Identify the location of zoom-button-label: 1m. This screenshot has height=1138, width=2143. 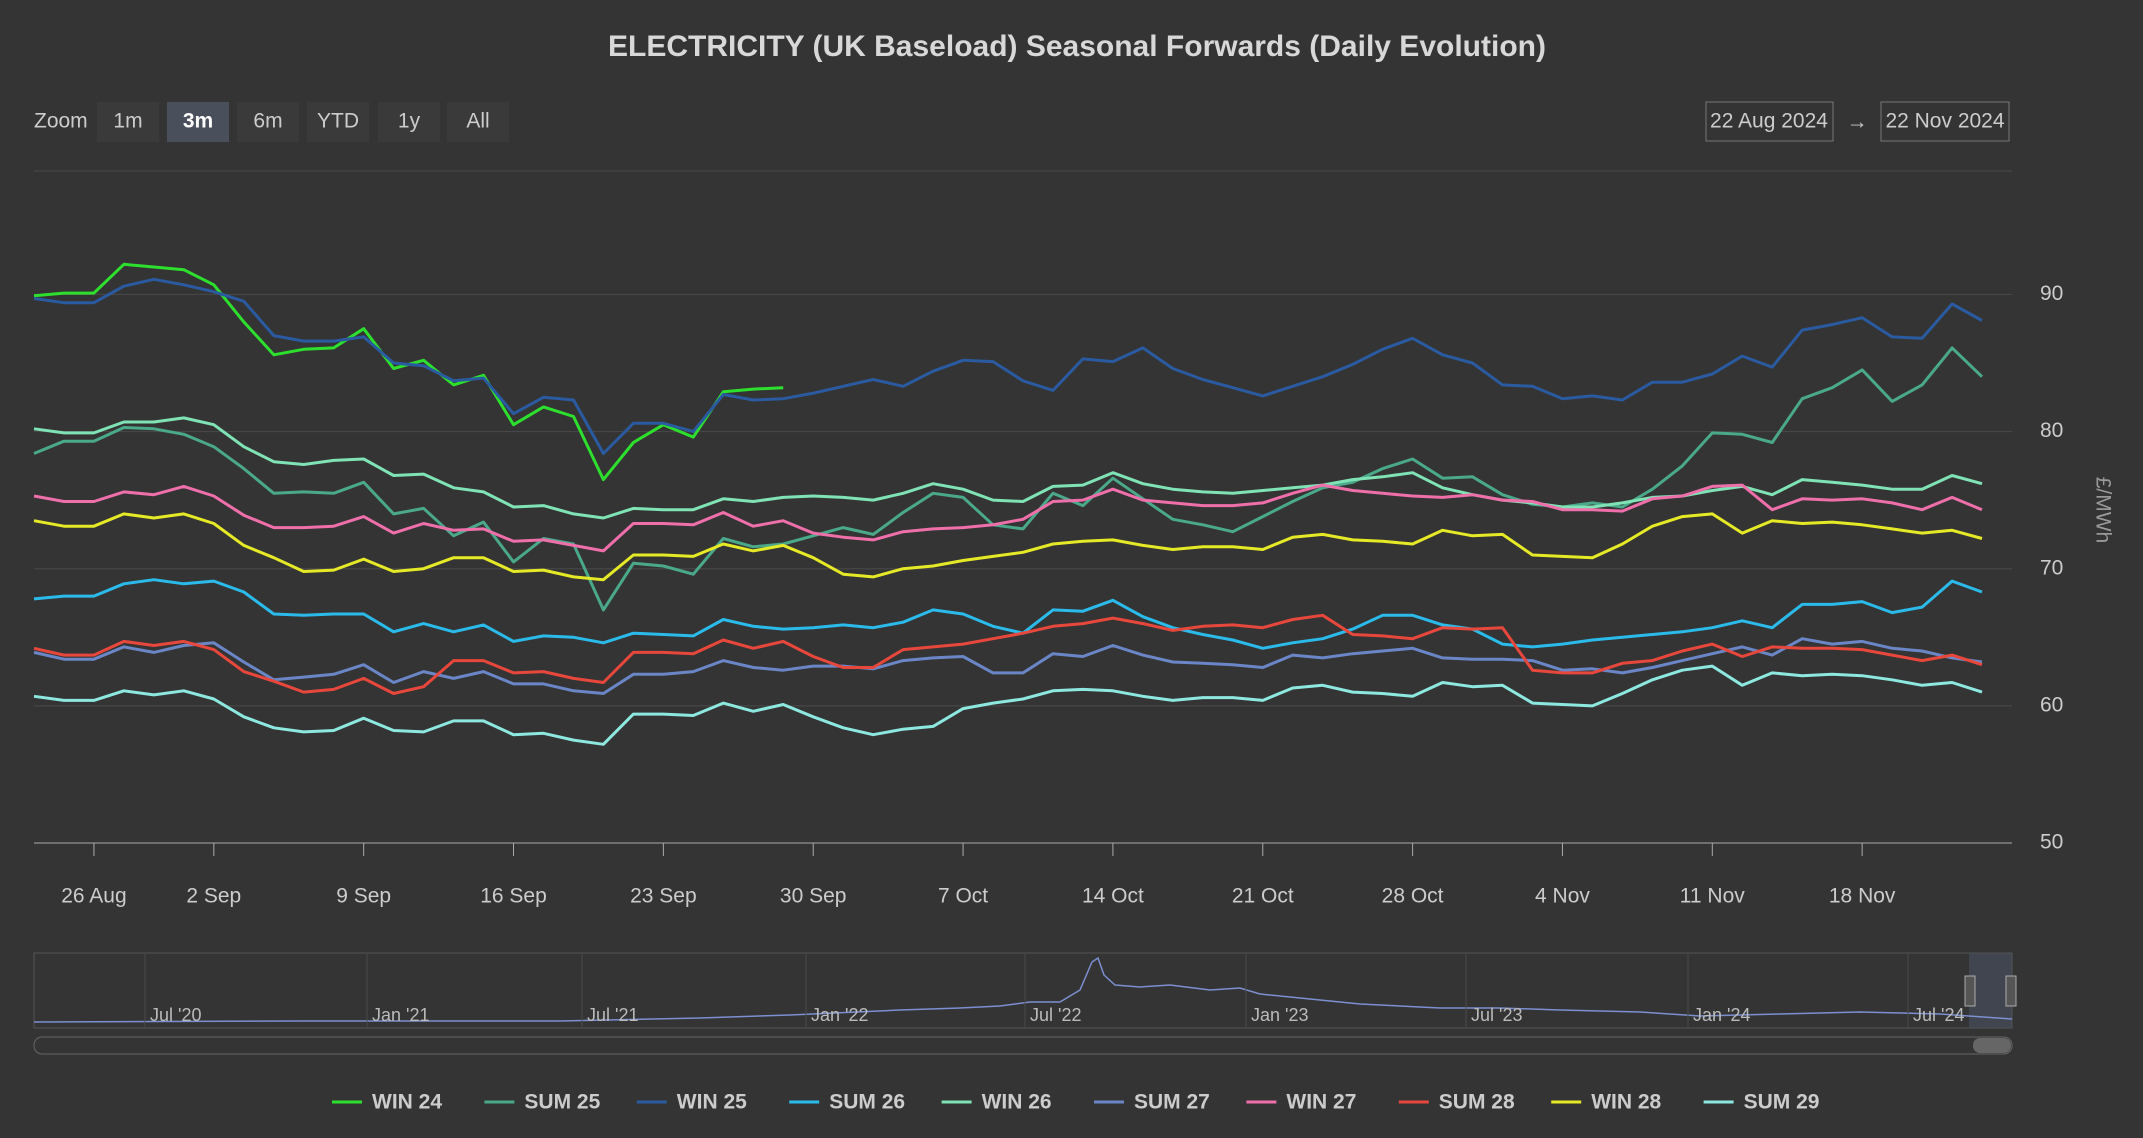
(127, 121).